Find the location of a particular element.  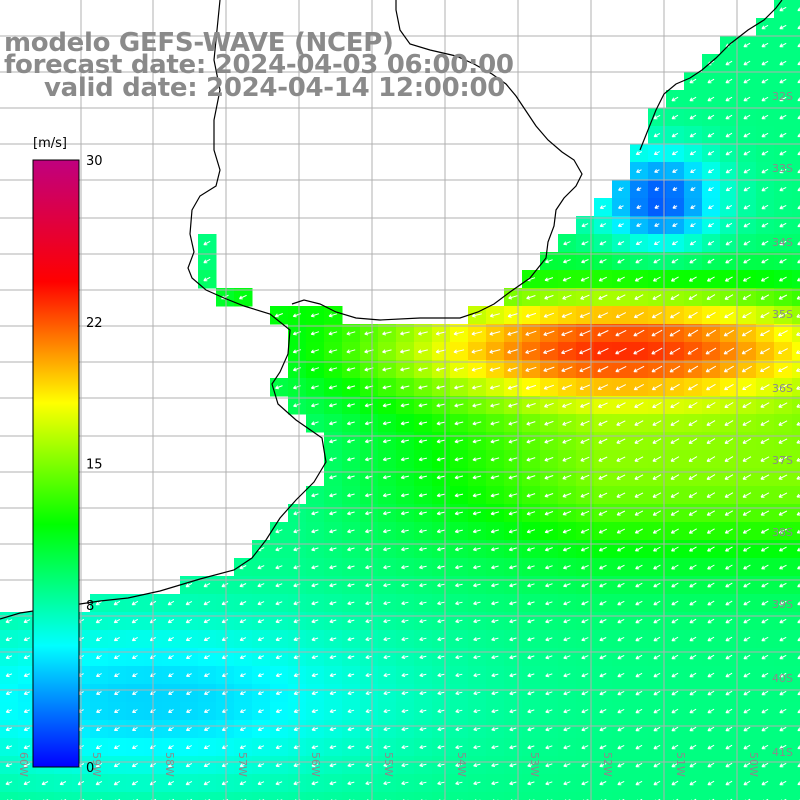

latitude-label: 38S is located at coordinates (782, 532).